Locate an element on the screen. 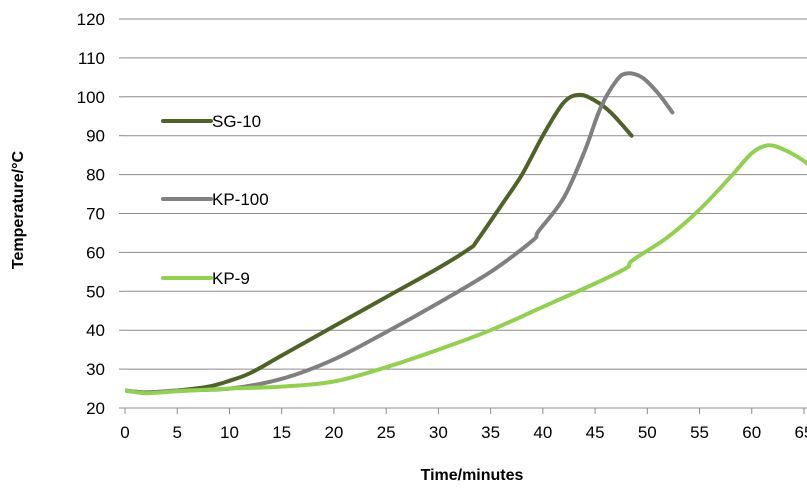 This screenshot has height=489, width=807. legend: SG-10 KP-100 KP-9 is located at coordinates (215, 200).